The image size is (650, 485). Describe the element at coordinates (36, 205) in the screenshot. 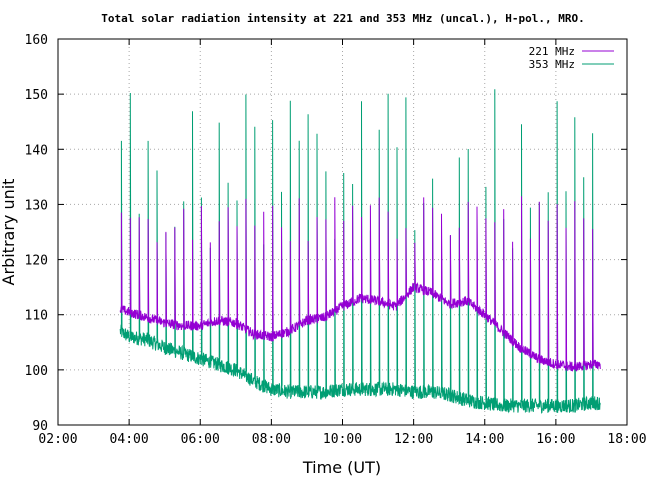

I see `y-tick-label: 130` at that location.